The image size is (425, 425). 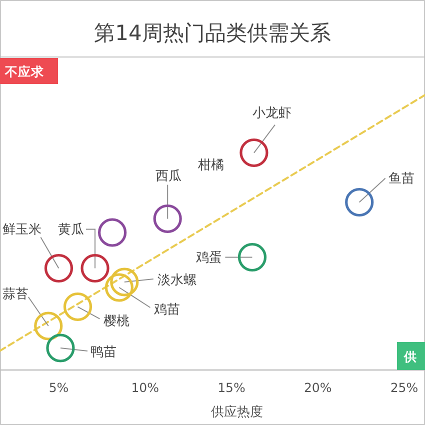 I want to click on series-label: 鱼苗, so click(x=401, y=178).